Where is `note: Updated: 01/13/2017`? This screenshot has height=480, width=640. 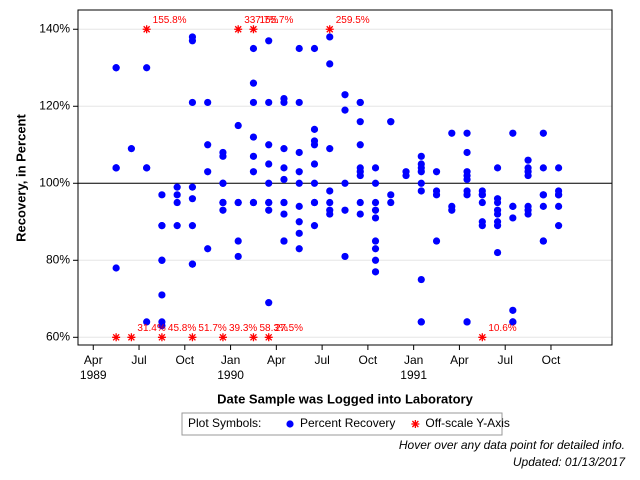
note: Updated: 01/13/2017 is located at coordinates (569, 462).